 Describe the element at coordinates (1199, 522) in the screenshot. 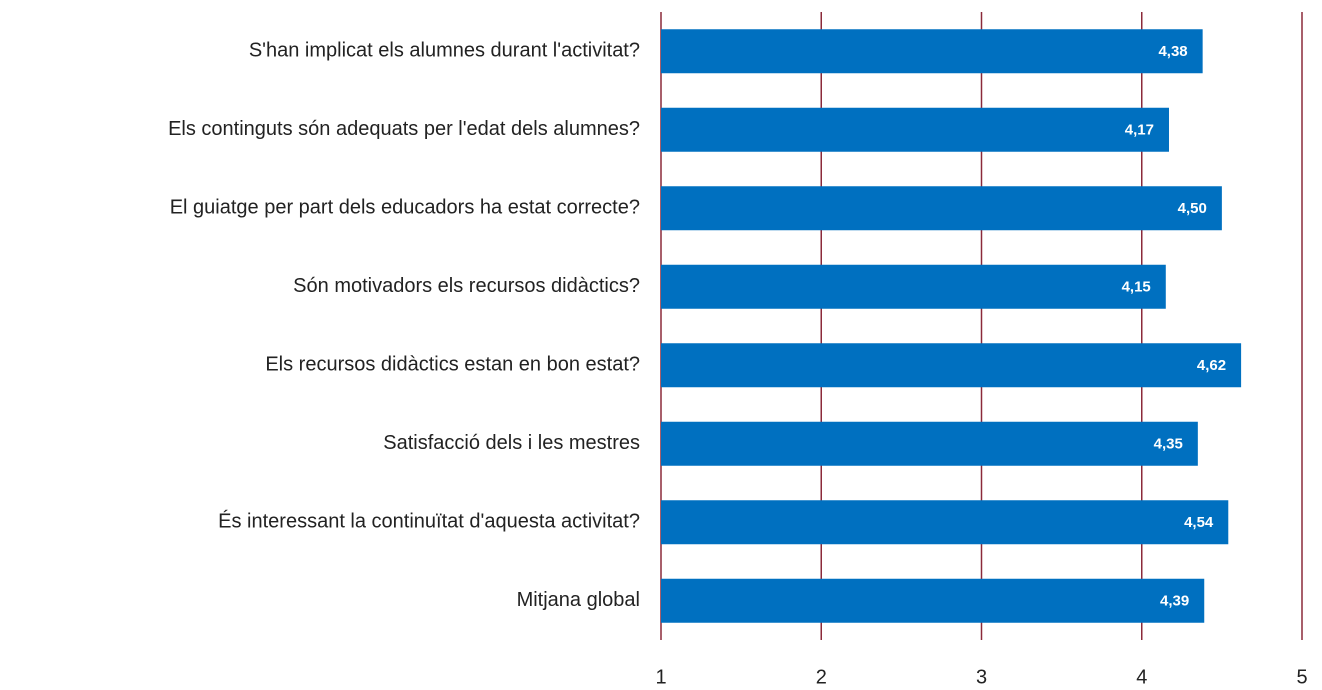

I see `value-label: 4,54` at that location.